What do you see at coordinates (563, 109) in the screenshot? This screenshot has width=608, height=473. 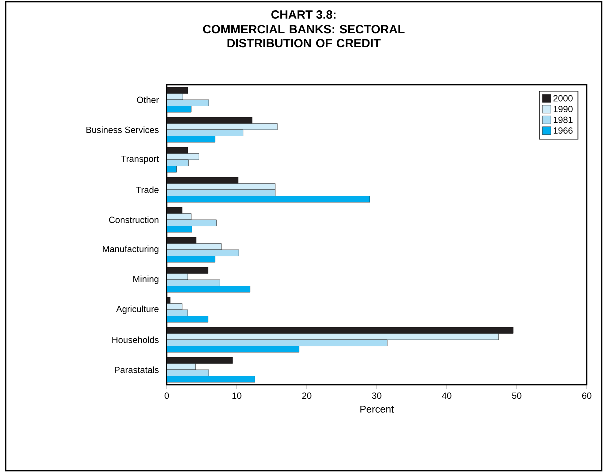 I see `legend-label: 1990` at bounding box center [563, 109].